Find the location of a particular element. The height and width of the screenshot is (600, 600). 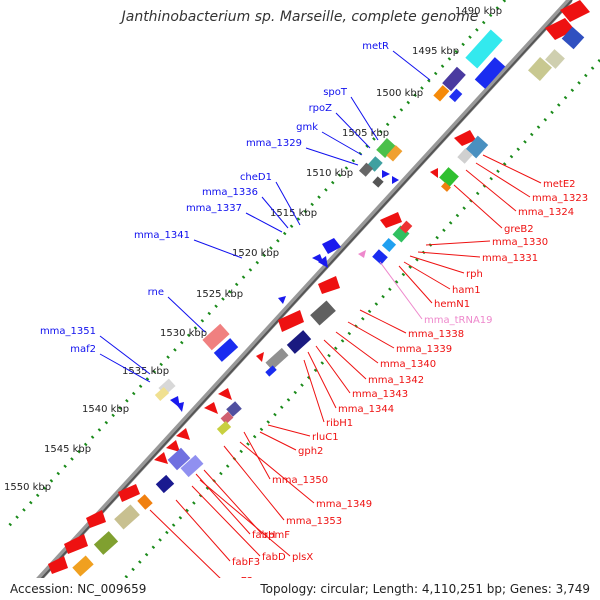

ruler-tick-label: 1510 kbp is located at coordinates (329, 173).